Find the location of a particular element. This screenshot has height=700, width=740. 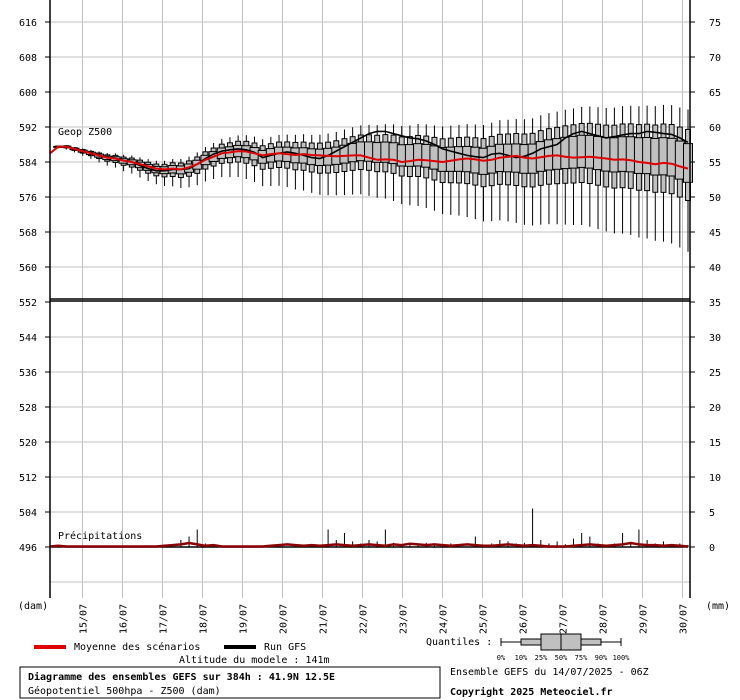

left-tick-label: 520 is located at coordinates (28, 443).